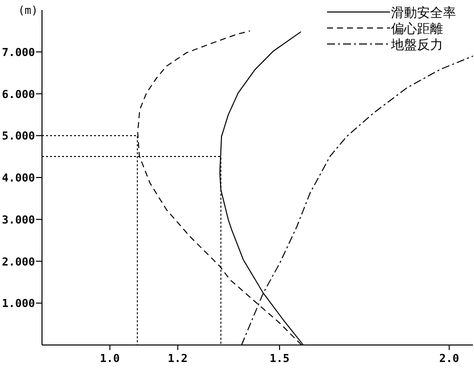 The width and height of the screenshot is (474, 370). I want to click on legend-label: 地盤反力, so click(416, 45).